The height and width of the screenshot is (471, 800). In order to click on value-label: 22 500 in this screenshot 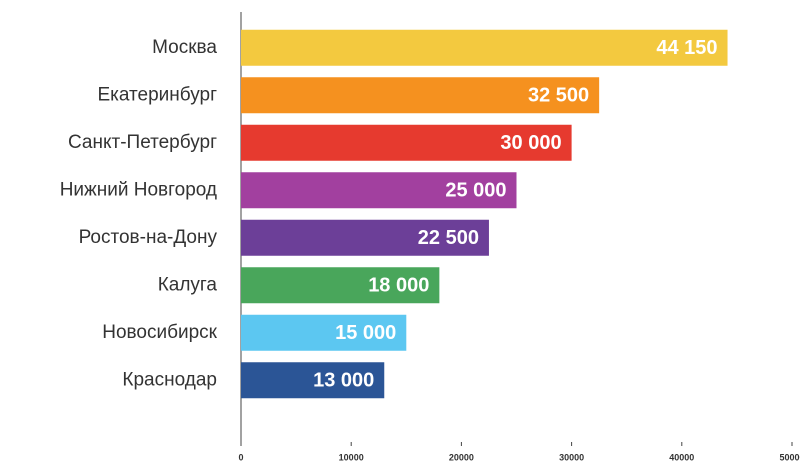, I will do `click(448, 238)`.